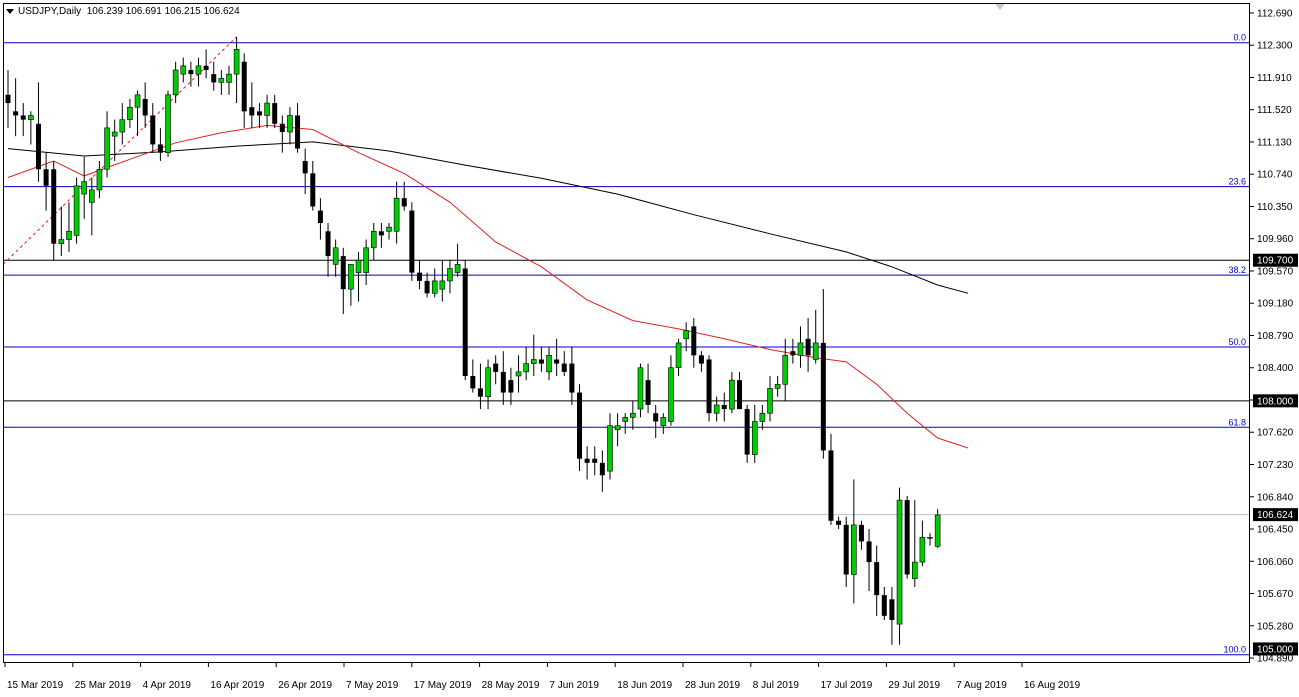 This screenshot has width=1299, height=697. What do you see at coordinates (1274, 142) in the screenshot?
I see `y-tick-label: 111.130` at bounding box center [1274, 142].